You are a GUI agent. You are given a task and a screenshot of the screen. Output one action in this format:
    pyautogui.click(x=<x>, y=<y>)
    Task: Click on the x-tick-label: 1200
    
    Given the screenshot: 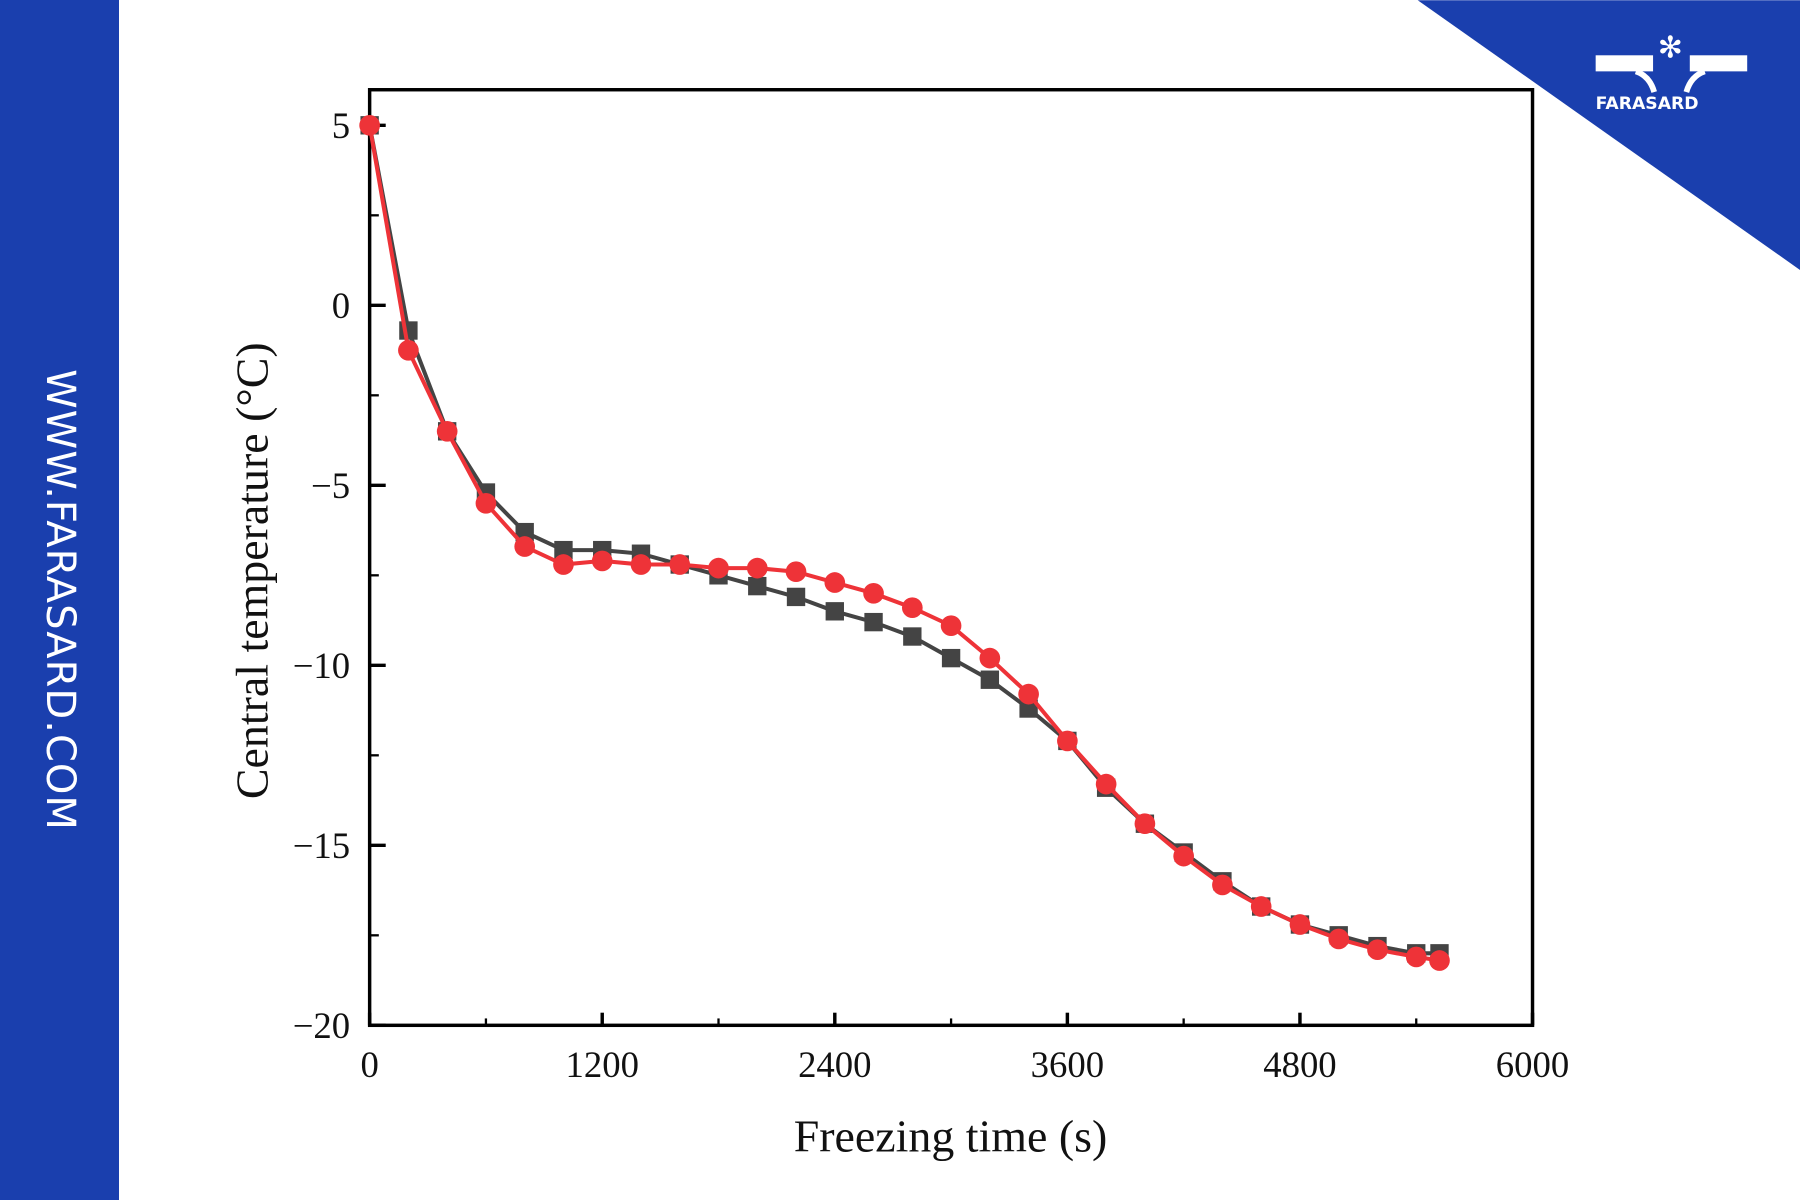 What is the action you would take?
    pyautogui.click(x=602, y=1064)
    